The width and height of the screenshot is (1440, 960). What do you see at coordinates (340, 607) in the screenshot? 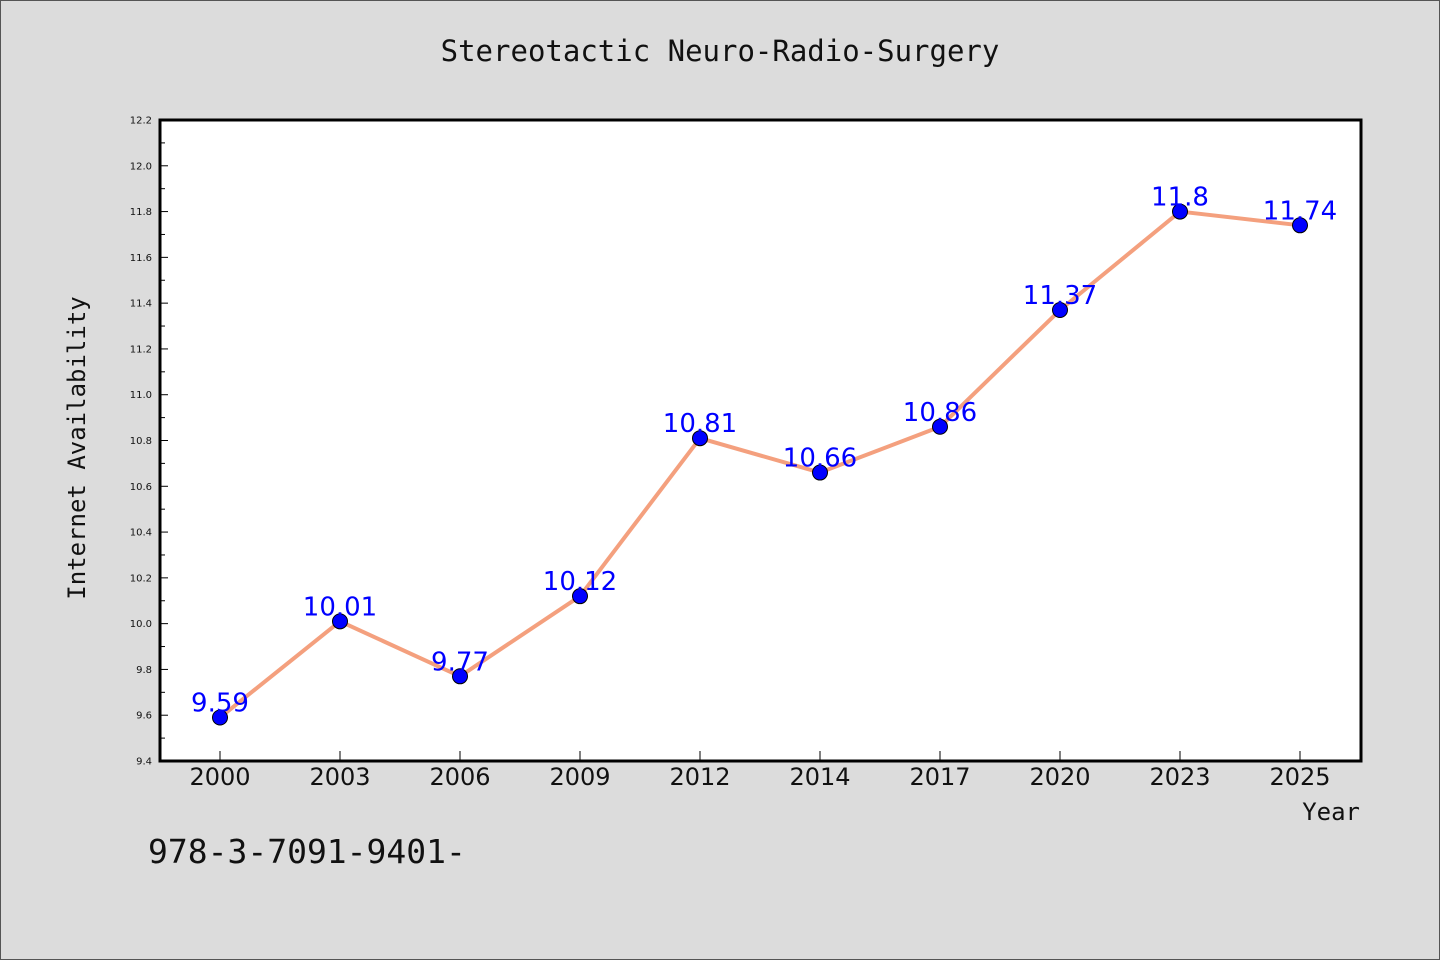
I see `data-label: 10.01` at bounding box center [340, 607].